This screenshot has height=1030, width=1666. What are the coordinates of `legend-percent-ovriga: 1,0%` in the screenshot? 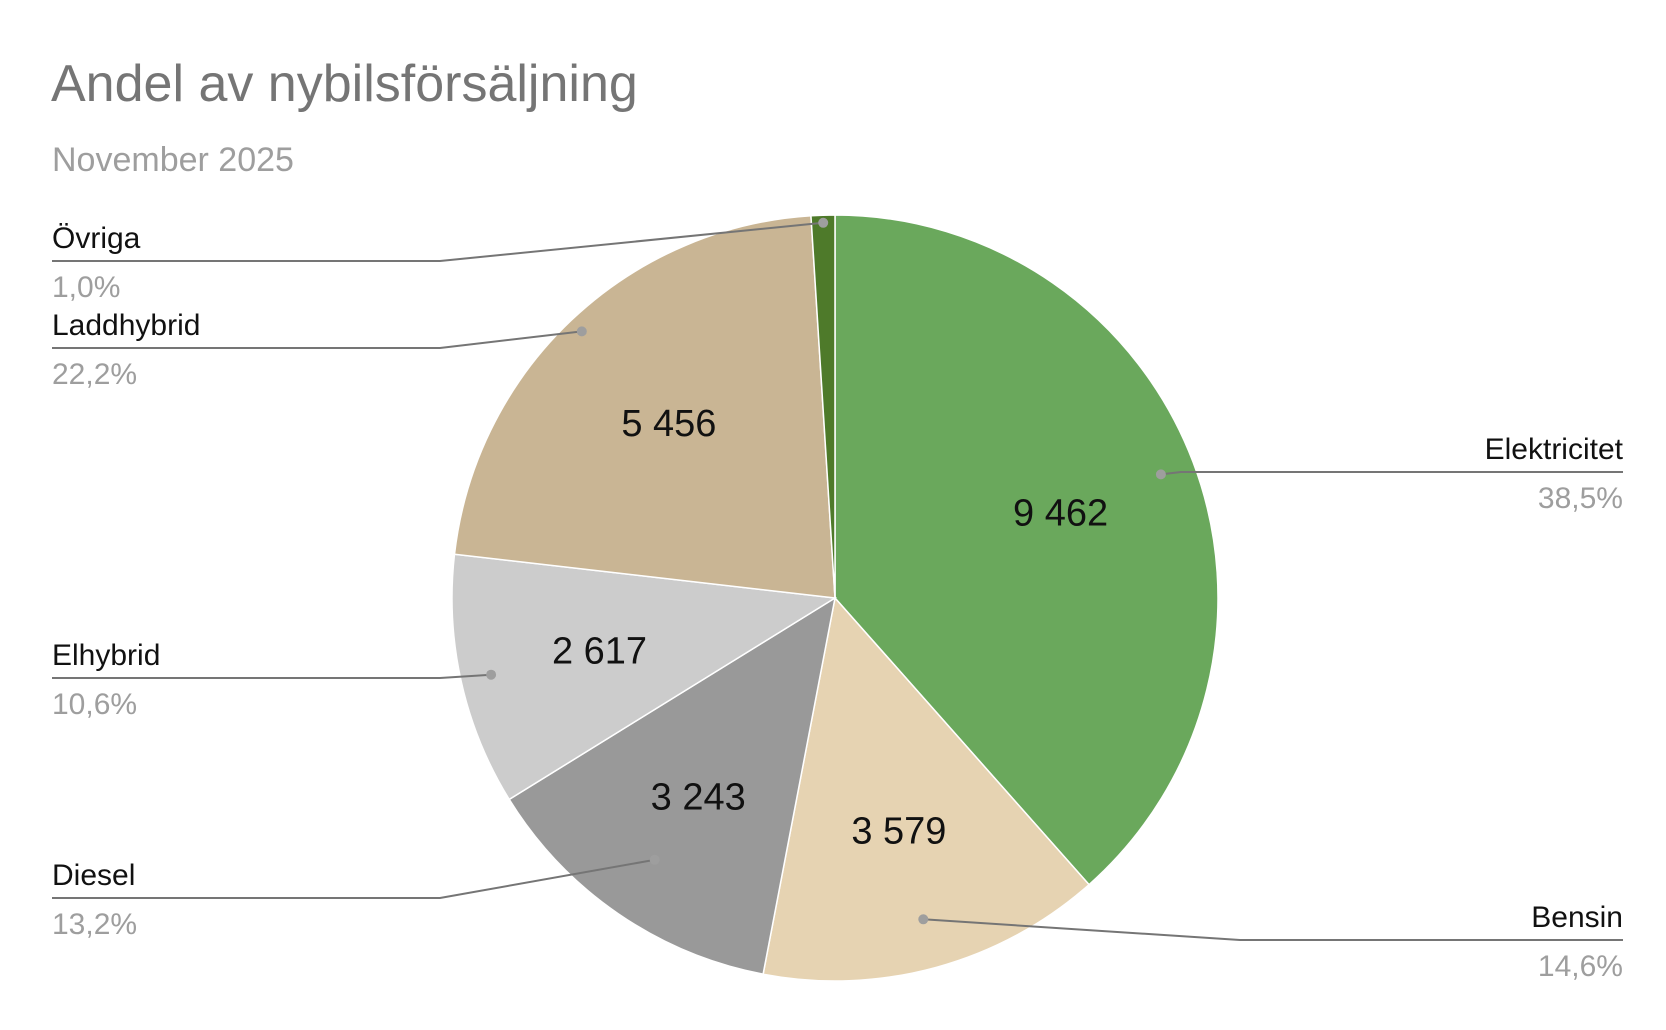 It's located at (86, 287).